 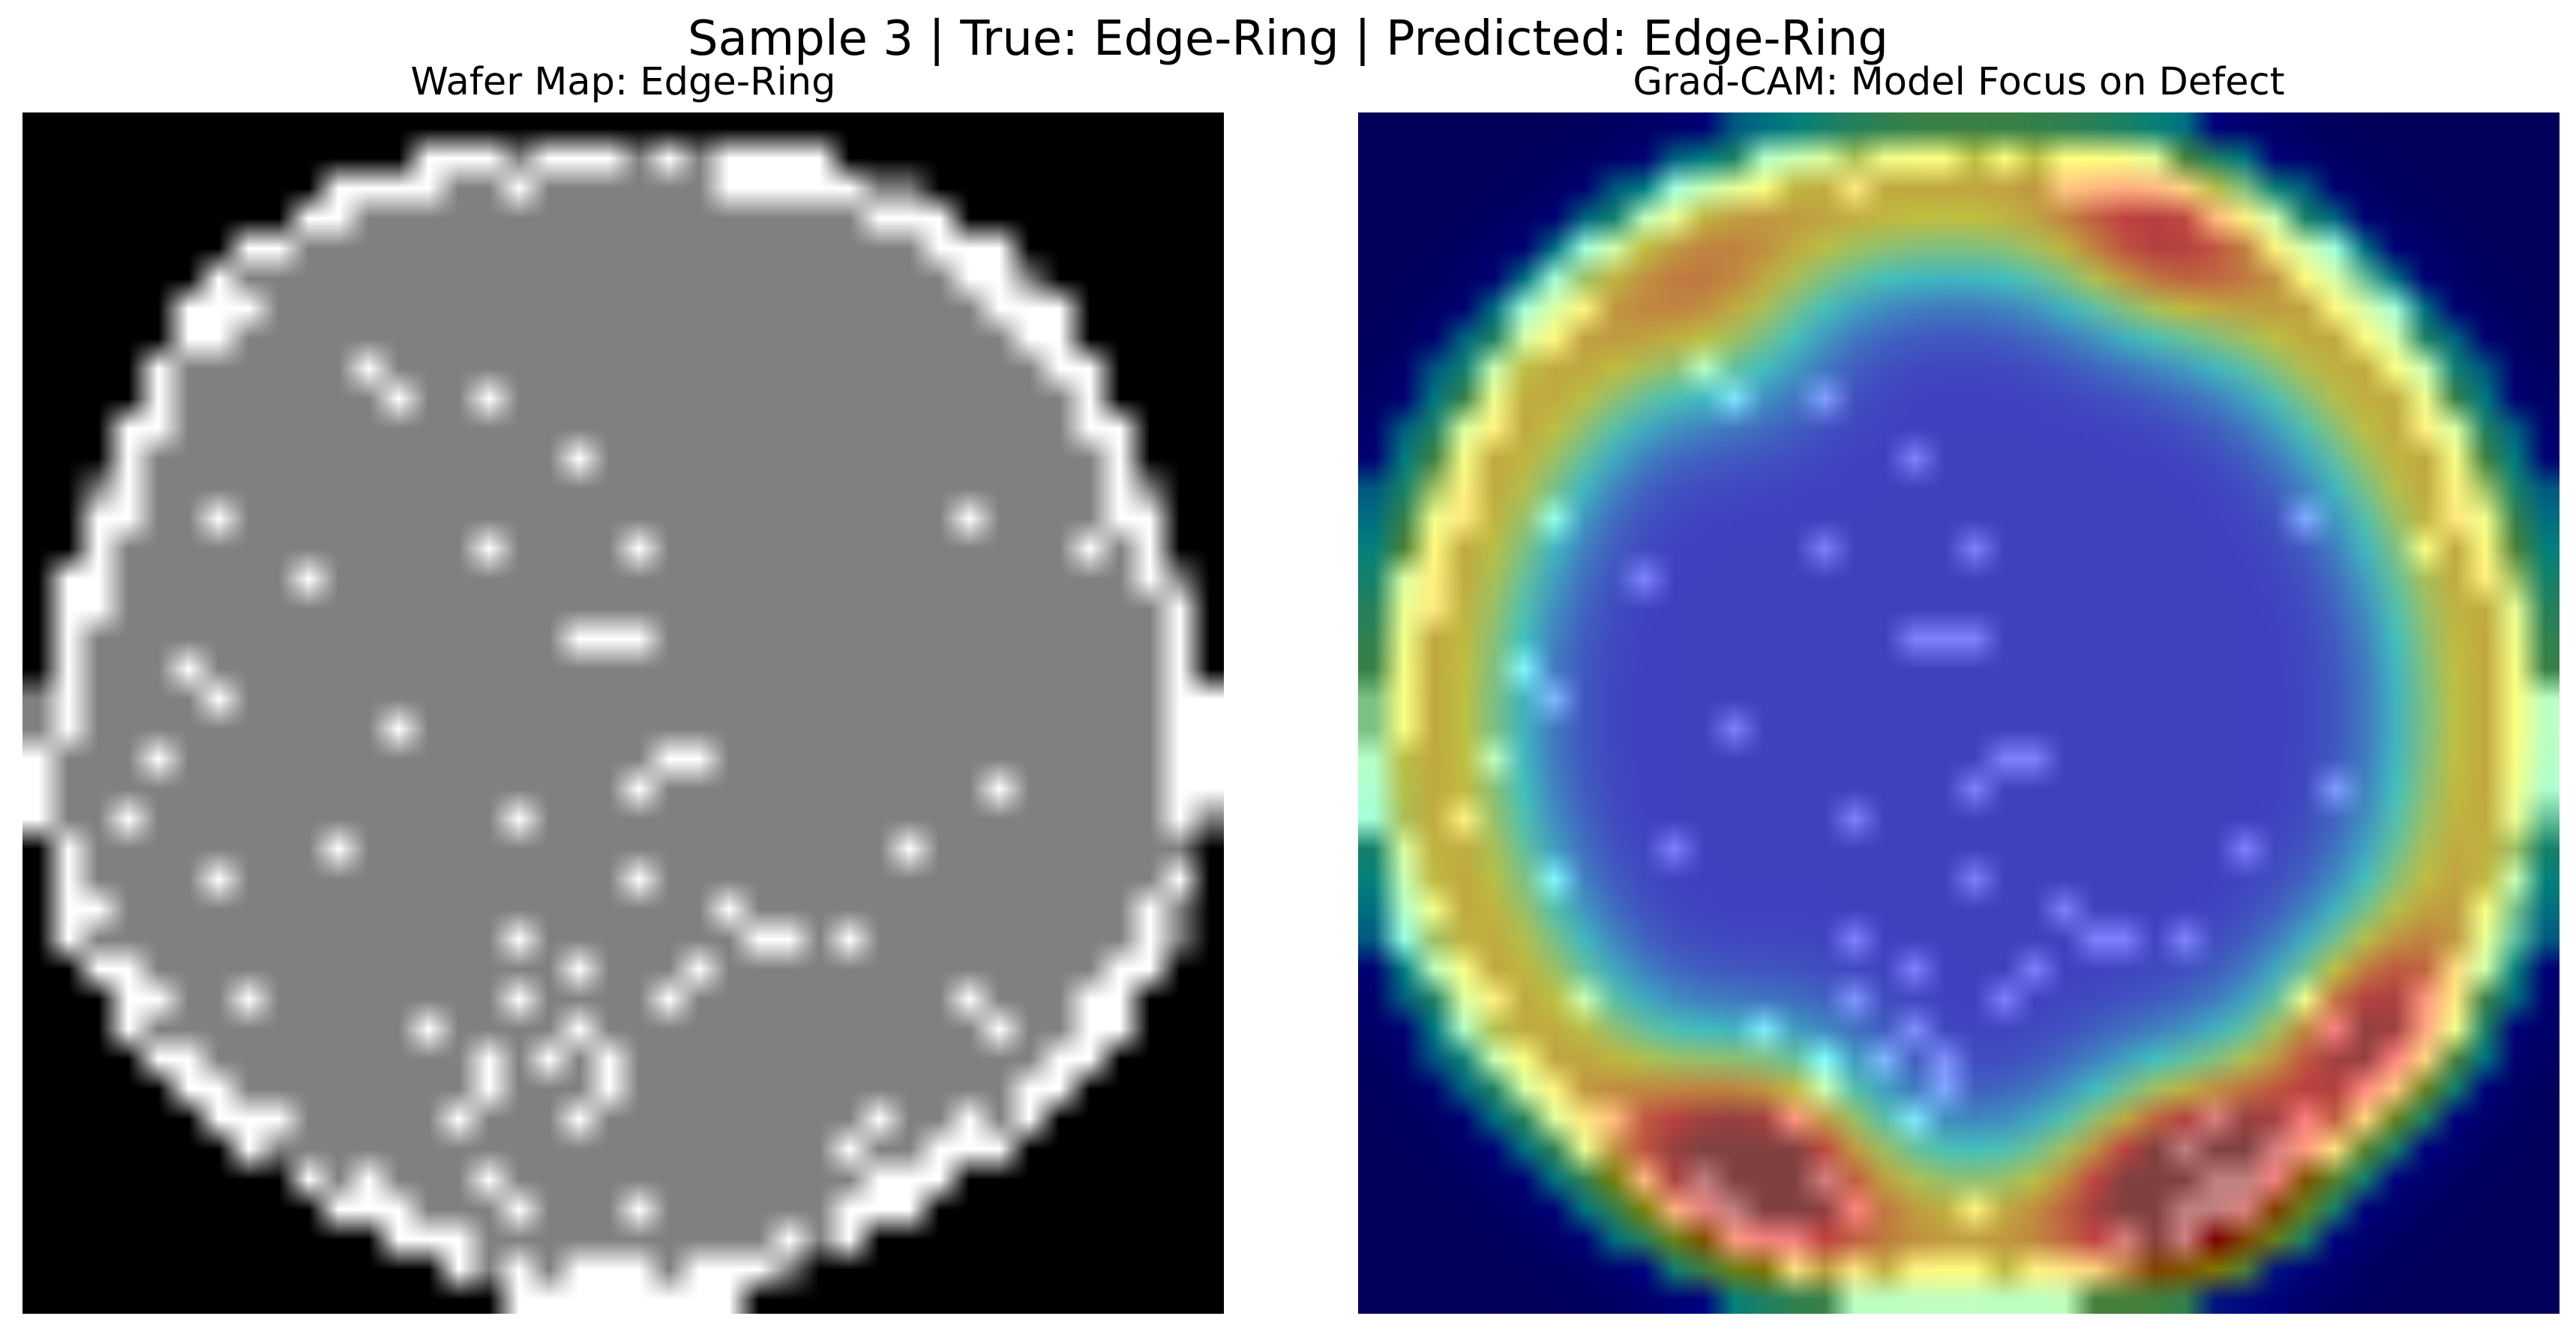 I want to click on gradcam-title: Grad-CAM: Model Focus on Defect, so click(x=1959, y=82).